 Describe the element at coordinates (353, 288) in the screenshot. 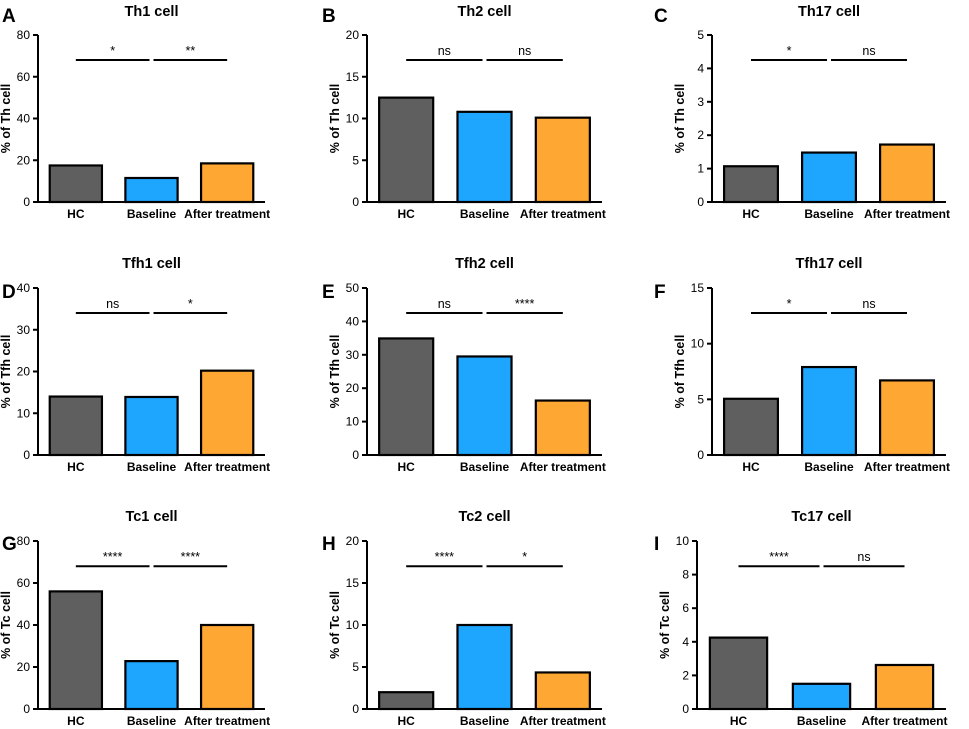

I see `y-tick-label: 50` at that location.